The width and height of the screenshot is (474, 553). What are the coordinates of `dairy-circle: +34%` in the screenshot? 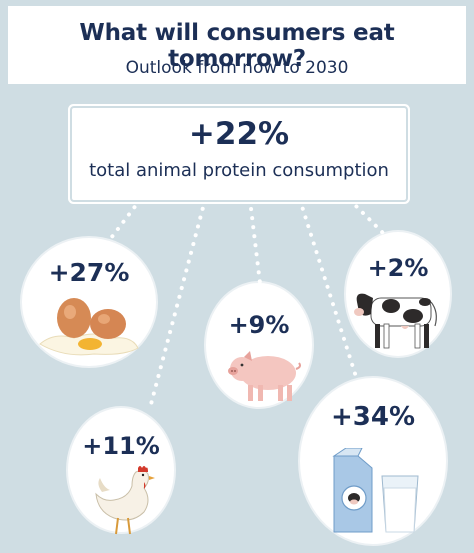 It's located at (373, 461).